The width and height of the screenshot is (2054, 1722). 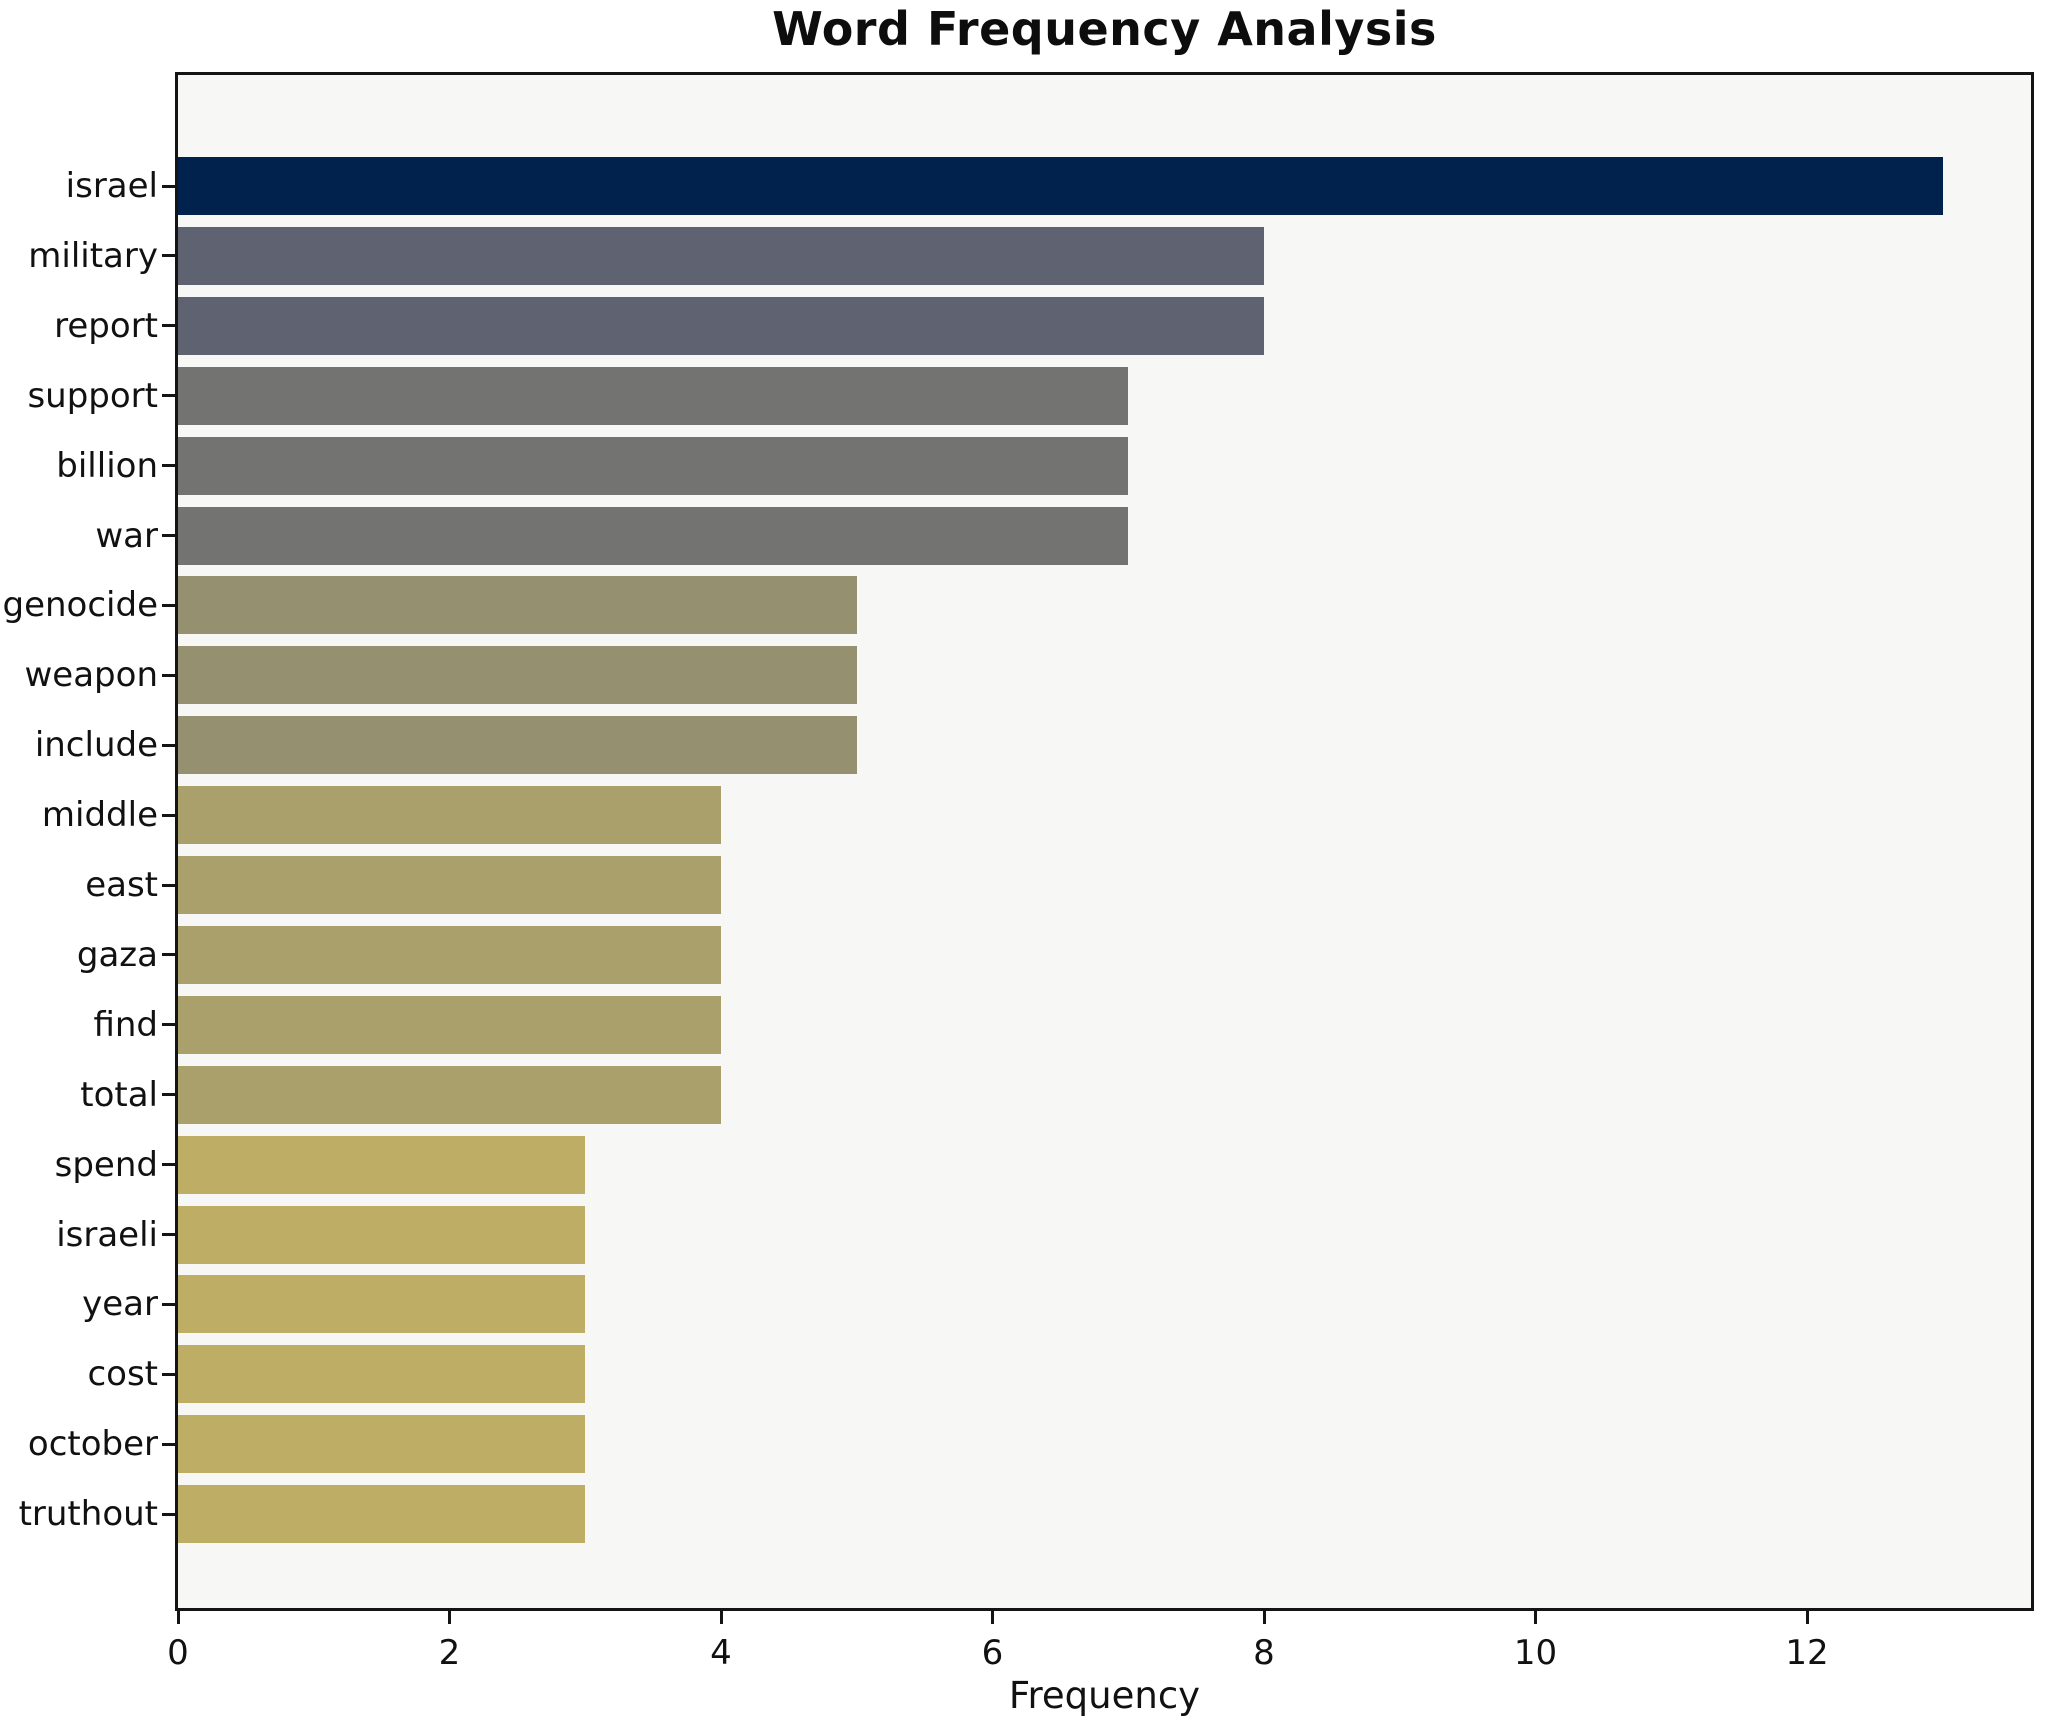 What do you see at coordinates (96, 745) in the screenshot?
I see `y-tick-label: include` at bounding box center [96, 745].